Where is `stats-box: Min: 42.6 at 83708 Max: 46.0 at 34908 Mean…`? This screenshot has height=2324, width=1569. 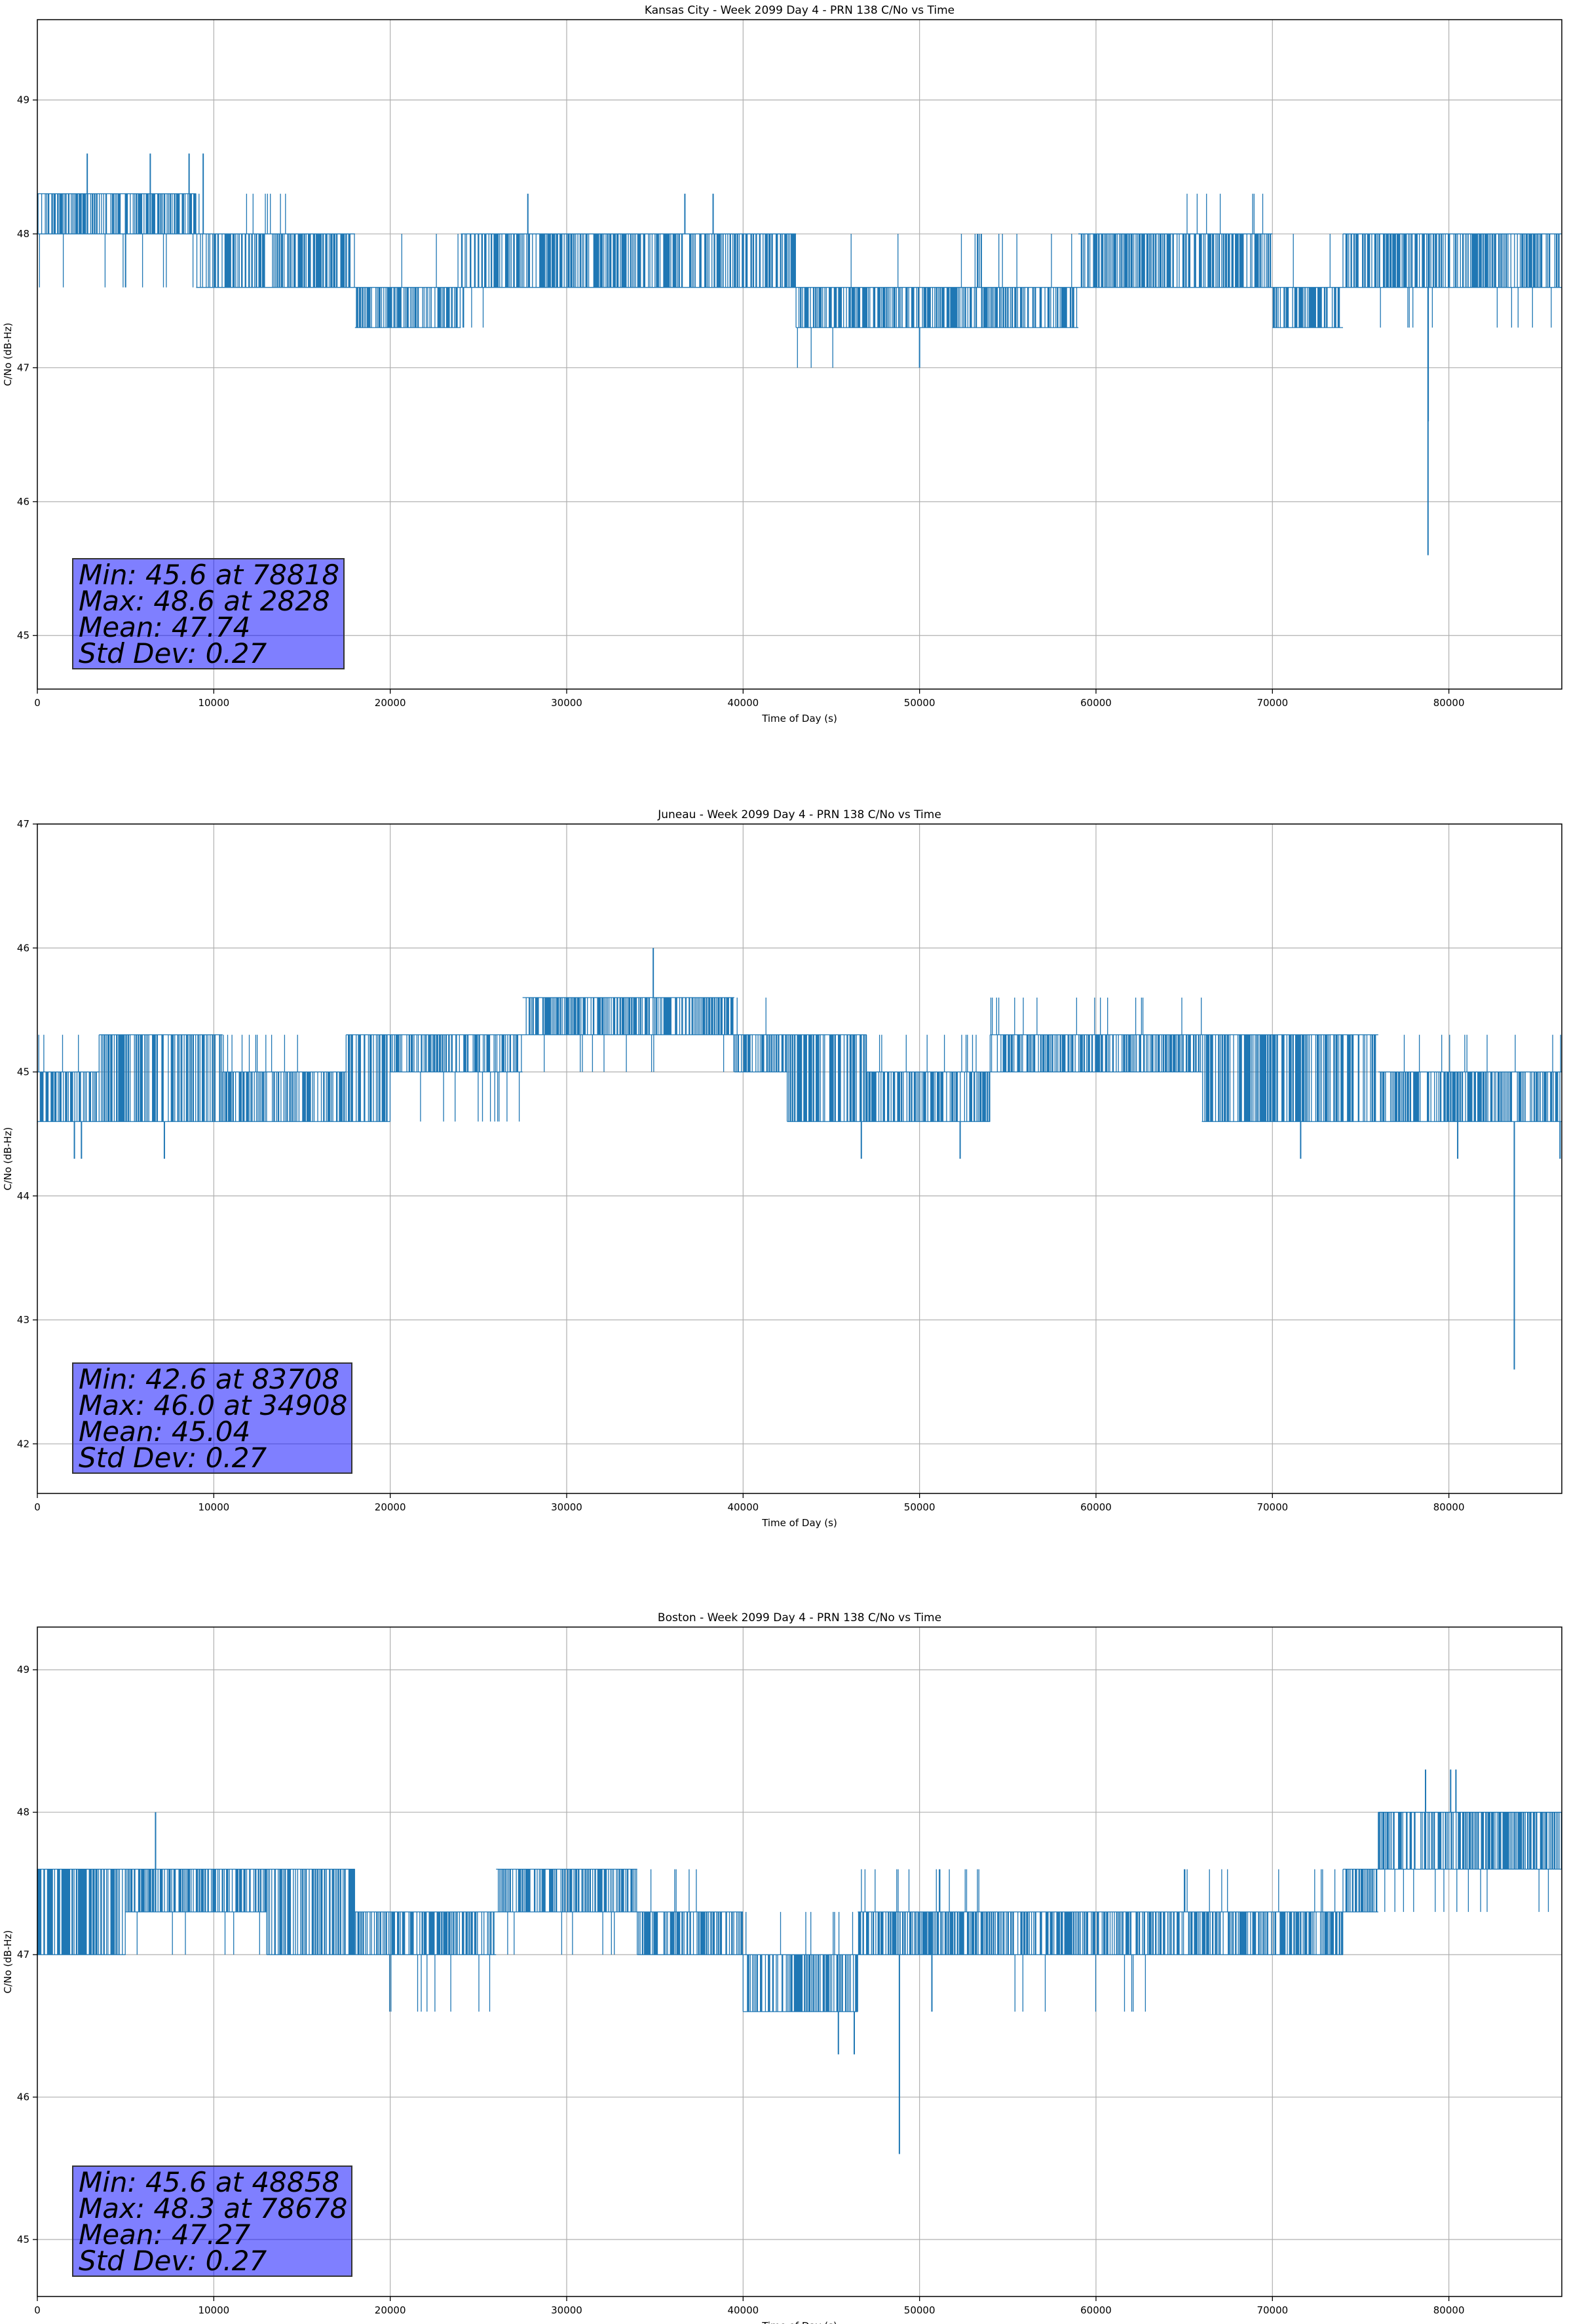 stats-box: Min: 42.6 at 83708 Max: 46.0 at 34908 Mean… is located at coordinates (212, 1418).